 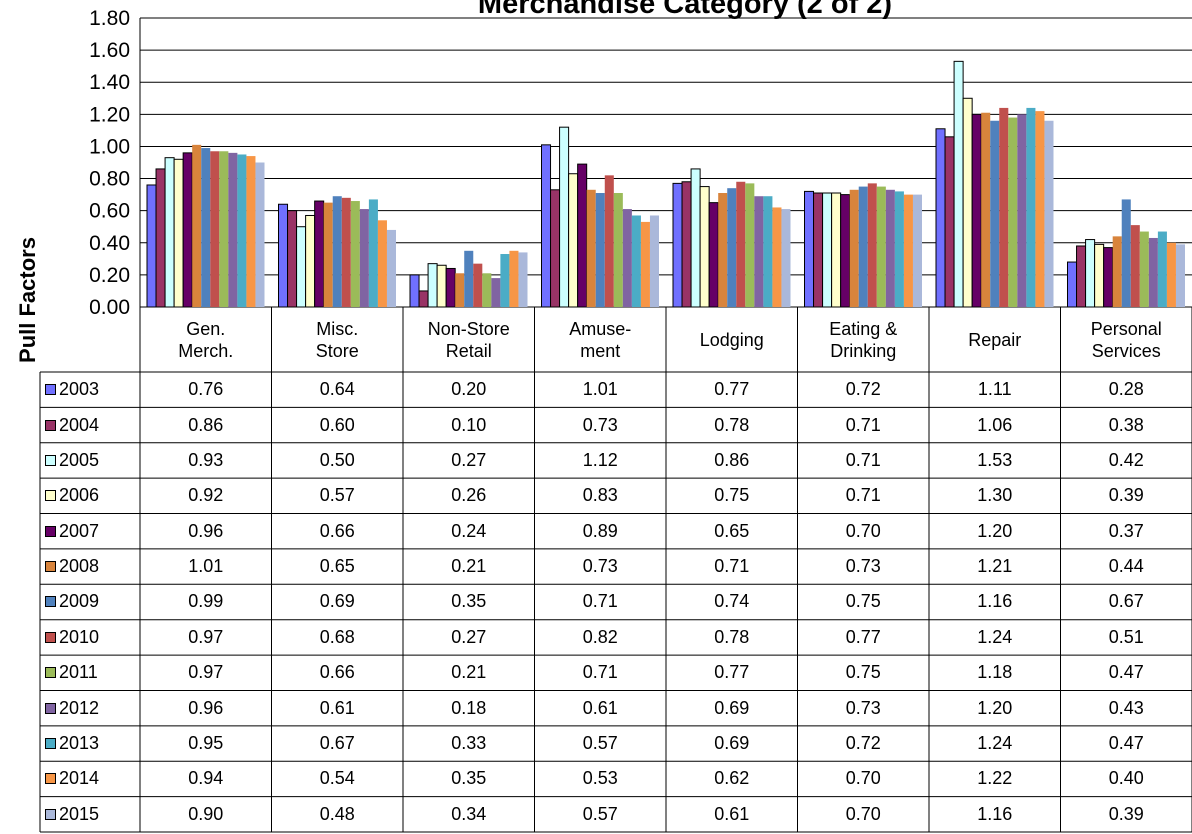 I want to click on y-tick-label: 0.80, so click(x=109, y=179).